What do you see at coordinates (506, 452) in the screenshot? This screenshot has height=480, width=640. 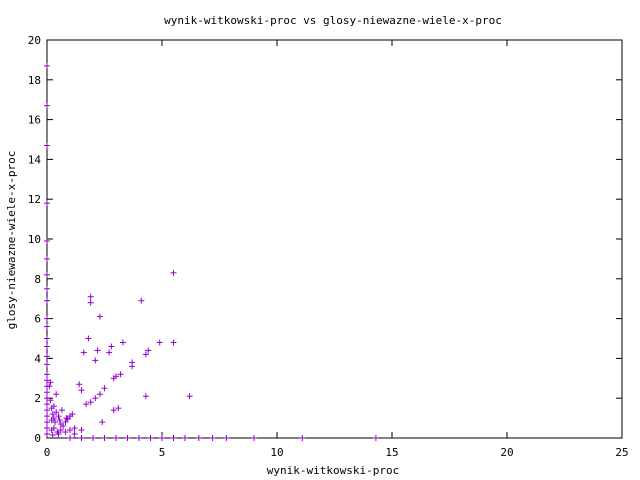 I see `x-tick-label: 20` at bounding box center [506, 452].